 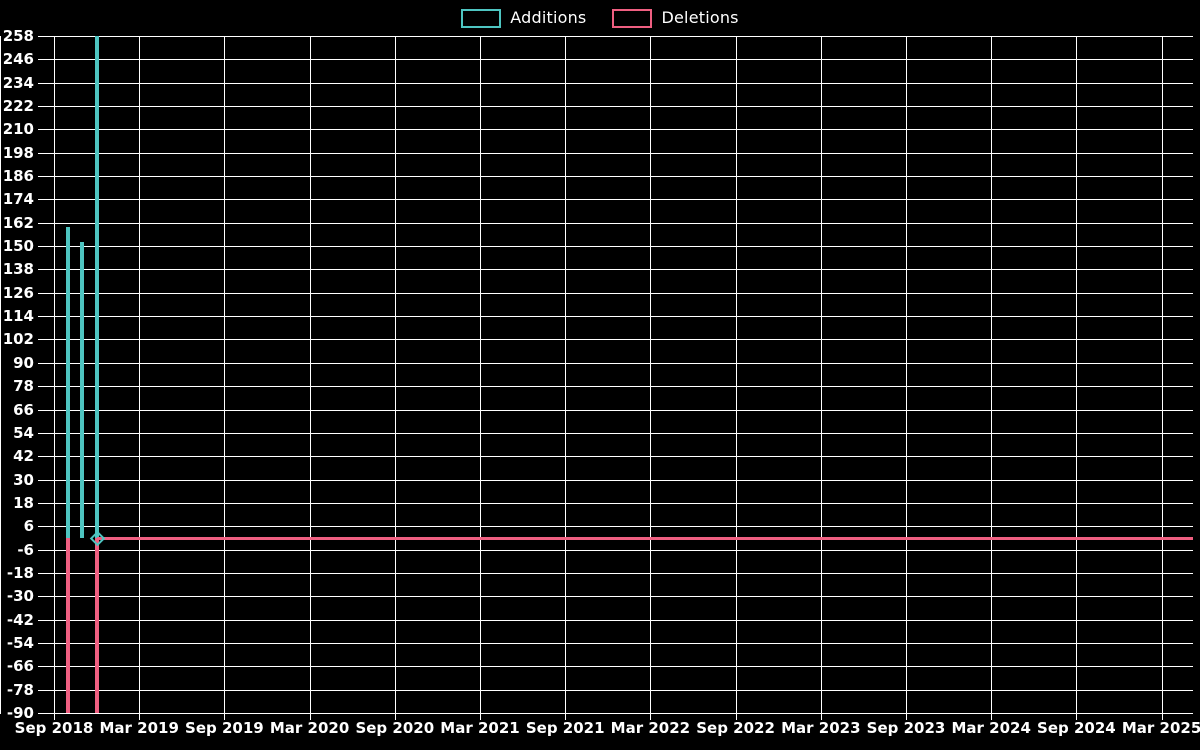 What do you see at coordinates (644, 538) in the screenshot?
I see `series-baseline-deletions` at bounding box center [644, 538].